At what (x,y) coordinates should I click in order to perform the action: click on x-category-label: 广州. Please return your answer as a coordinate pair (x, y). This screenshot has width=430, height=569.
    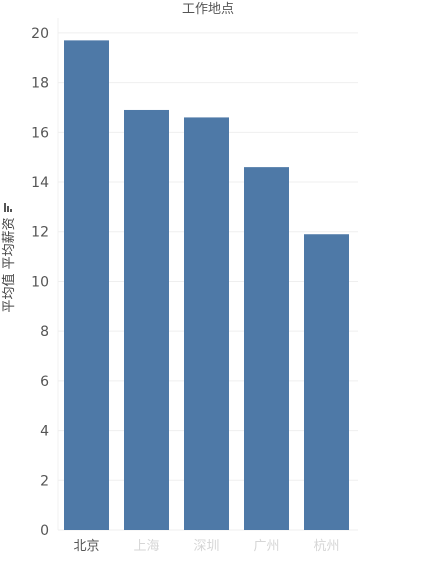
    Looking at the image, I should click on (266, 546).